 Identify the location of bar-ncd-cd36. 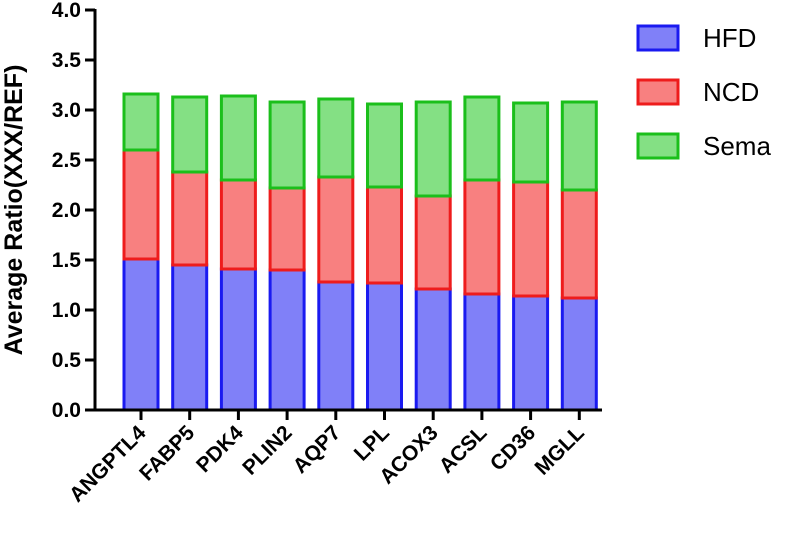
(531, 239).